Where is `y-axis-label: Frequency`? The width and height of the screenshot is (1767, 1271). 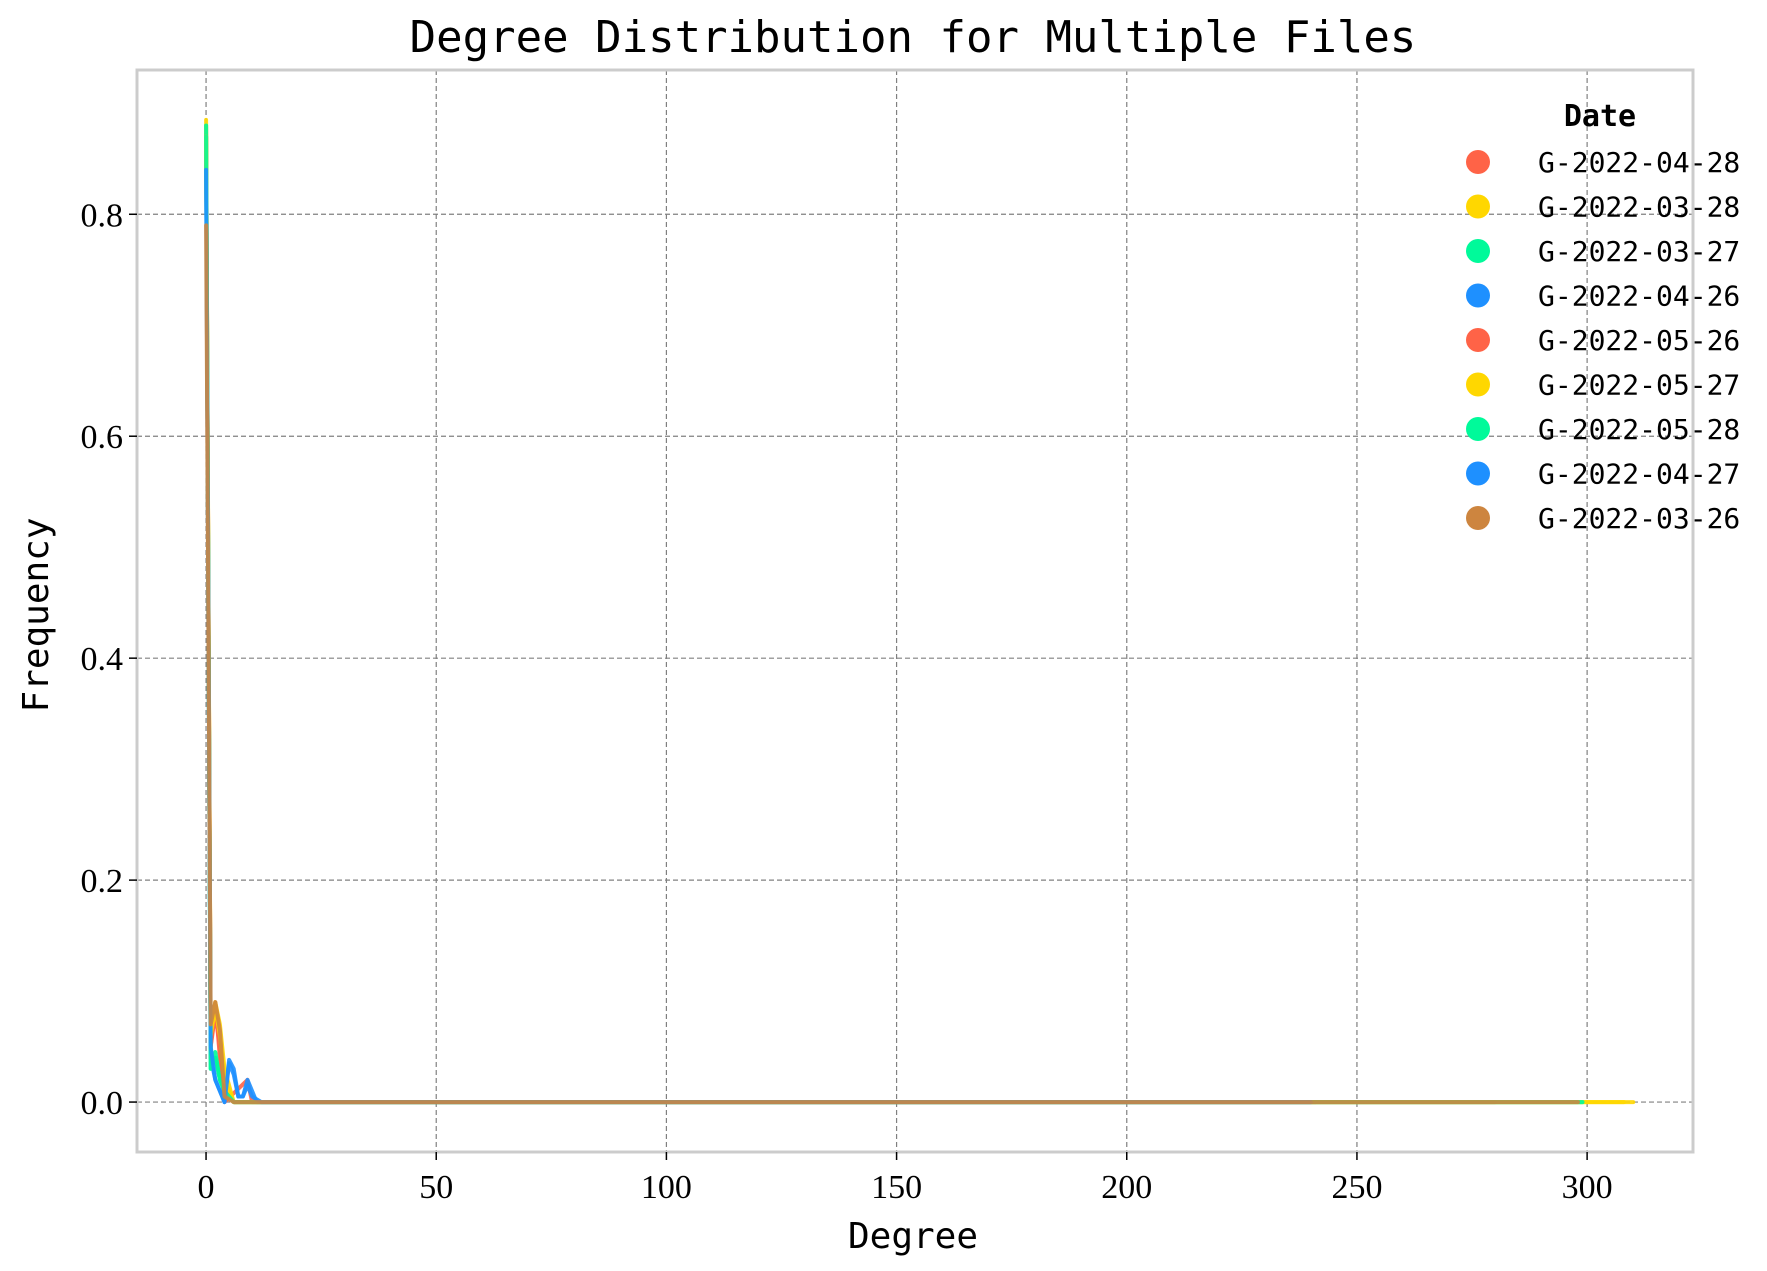
y-axis-label: Frequency is located at coordinates (36, 614).